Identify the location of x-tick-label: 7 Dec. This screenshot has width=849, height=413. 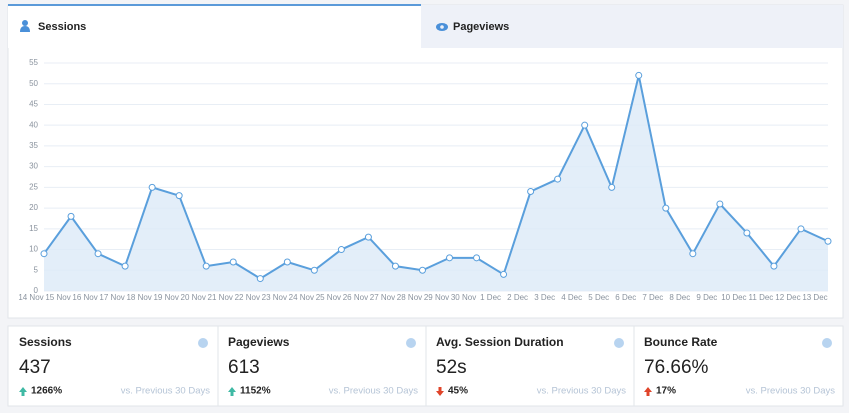
(652, 297).